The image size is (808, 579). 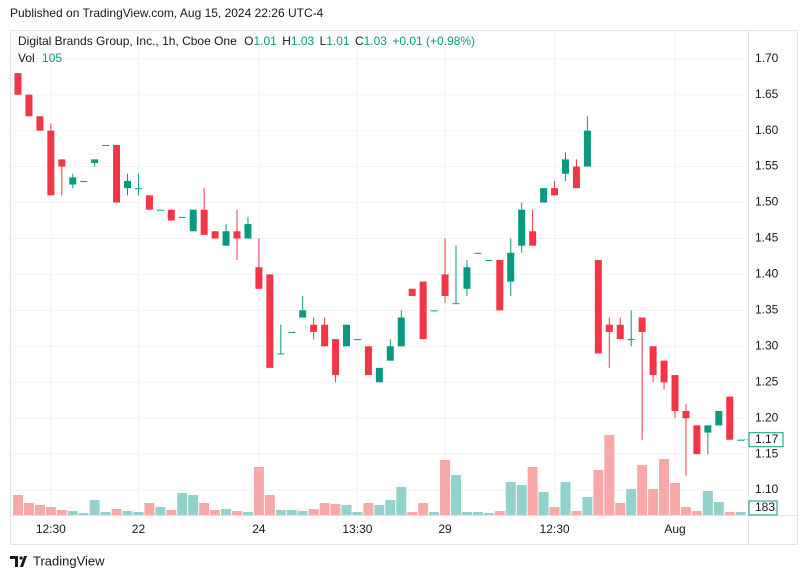 What do you see at coordinates (52, 58) in the screenshot?
I see `vol-value: 105` at bounding box center [52, 58].